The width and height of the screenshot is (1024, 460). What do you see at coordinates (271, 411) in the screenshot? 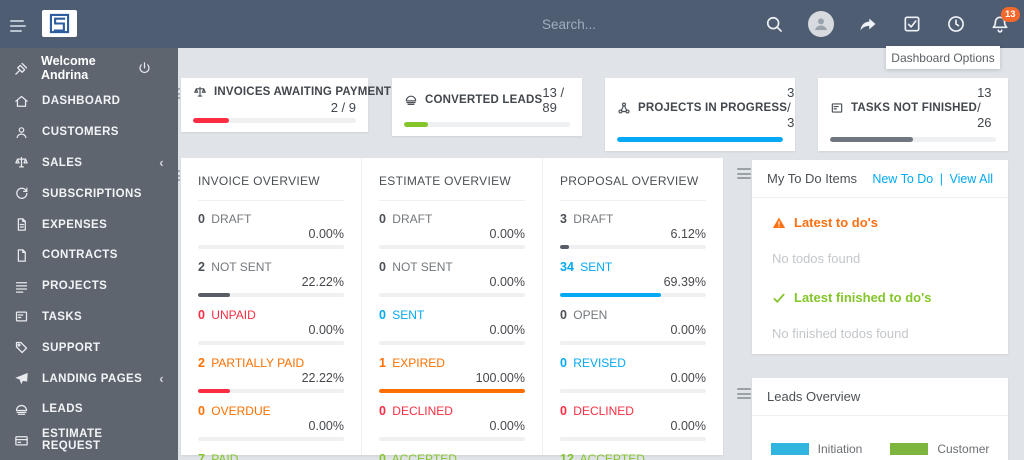
I see `stat-label-link: 0 OVERDUE` at bounding box center [271, 411].